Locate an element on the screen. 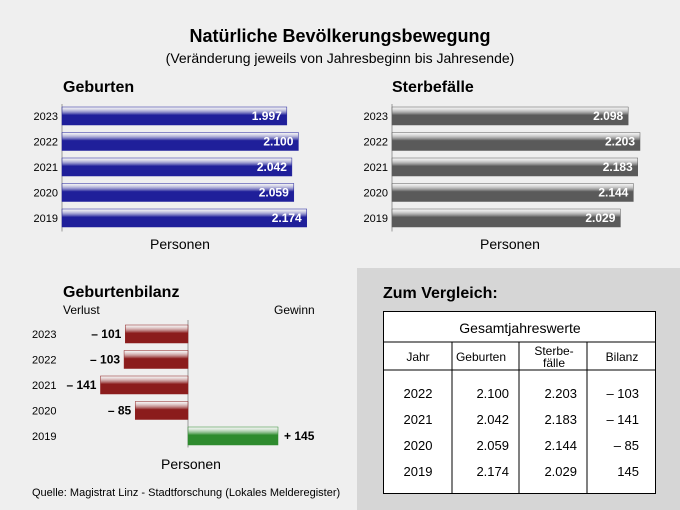 Image resolution: width=680 pixels, height=510 pixels. balance-axis-label: Personen is located at coordinates (191, 464).